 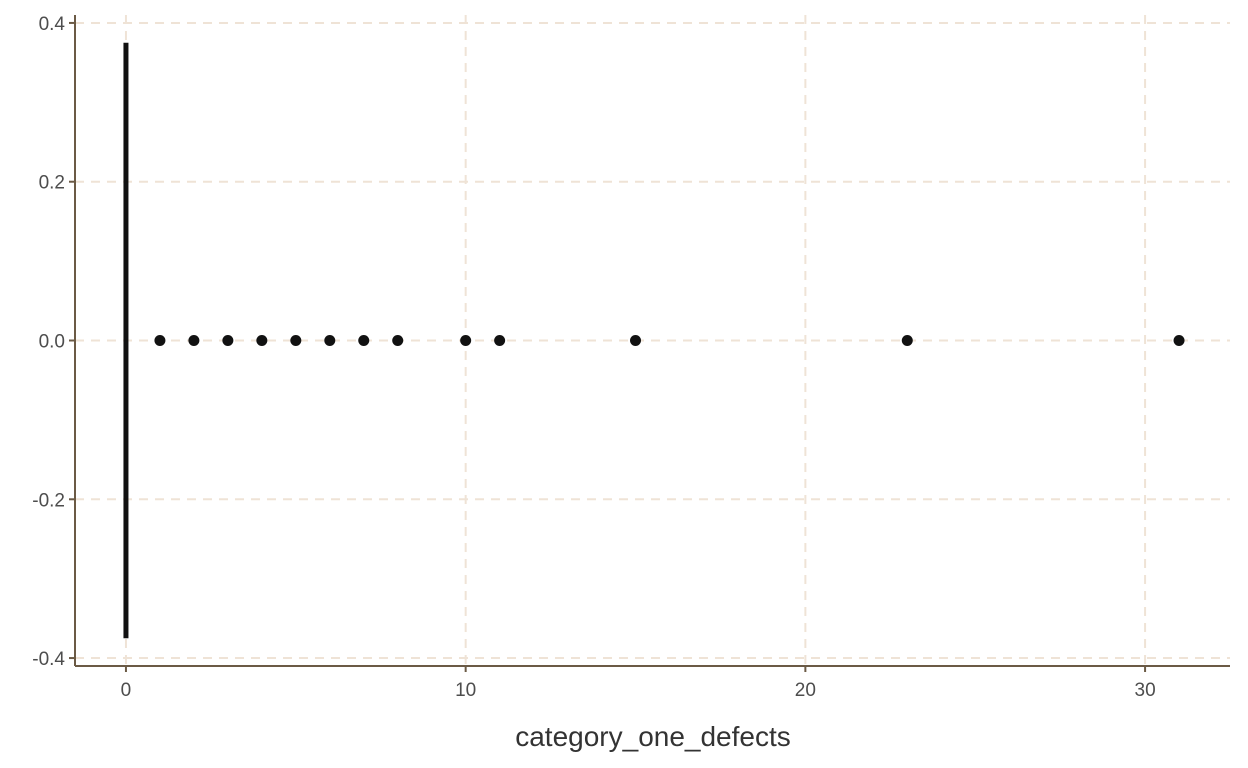 I want to click on x-tick-label: 10, so click(x=465, y=690).